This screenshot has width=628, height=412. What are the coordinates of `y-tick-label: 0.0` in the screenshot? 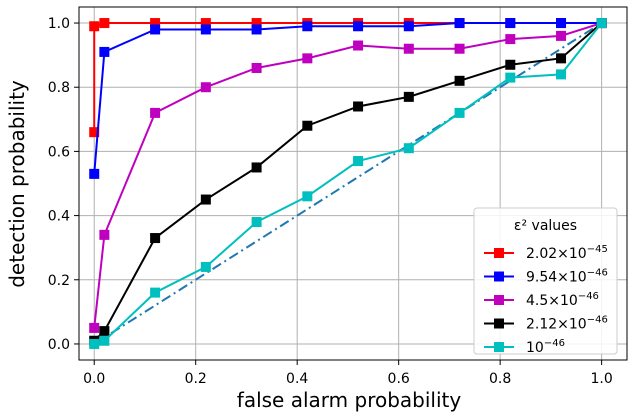 It's located at (59, 345).